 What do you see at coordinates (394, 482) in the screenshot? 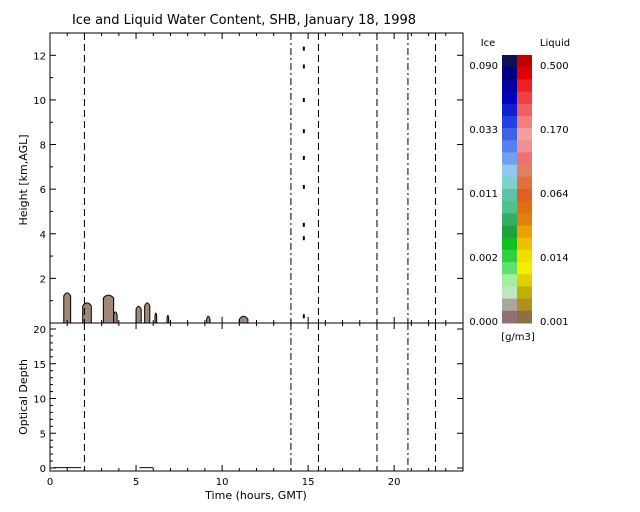
I see `x-tick-label-4: 20` at bounding box center [394, 482].